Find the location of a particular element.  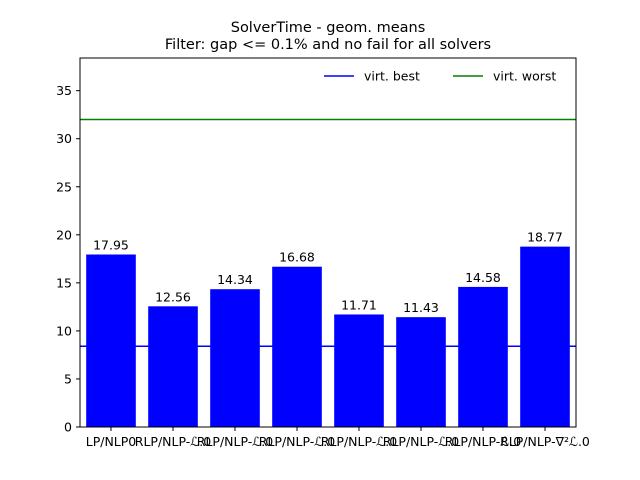

bar-value-label-3: 14.34 is located at coordinates (235, 279).